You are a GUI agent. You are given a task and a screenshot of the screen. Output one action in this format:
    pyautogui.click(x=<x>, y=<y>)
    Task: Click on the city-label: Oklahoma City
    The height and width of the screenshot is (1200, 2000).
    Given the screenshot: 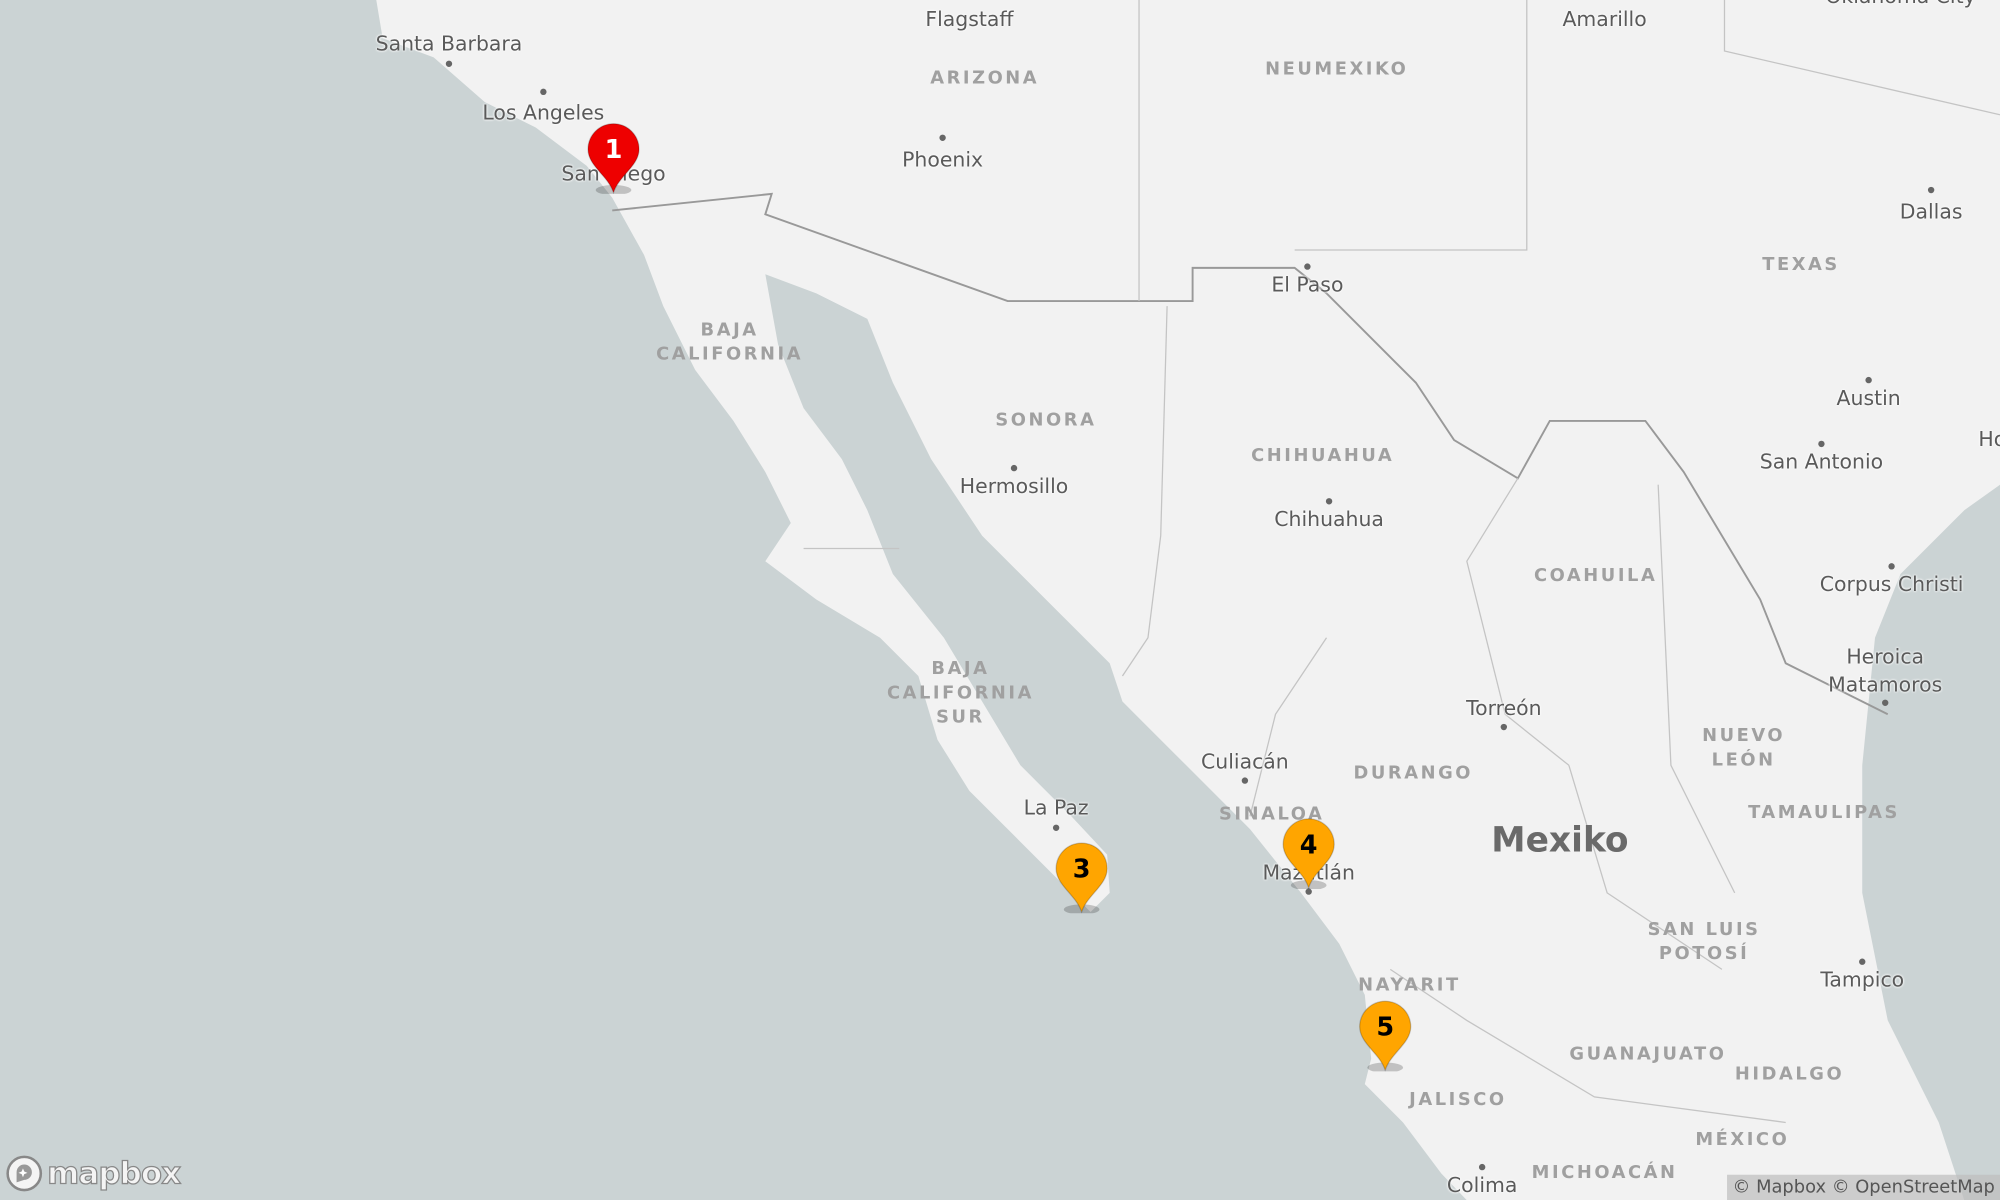 What is the action you would take?
    pyautogui.click(x=1900, y=4)
    